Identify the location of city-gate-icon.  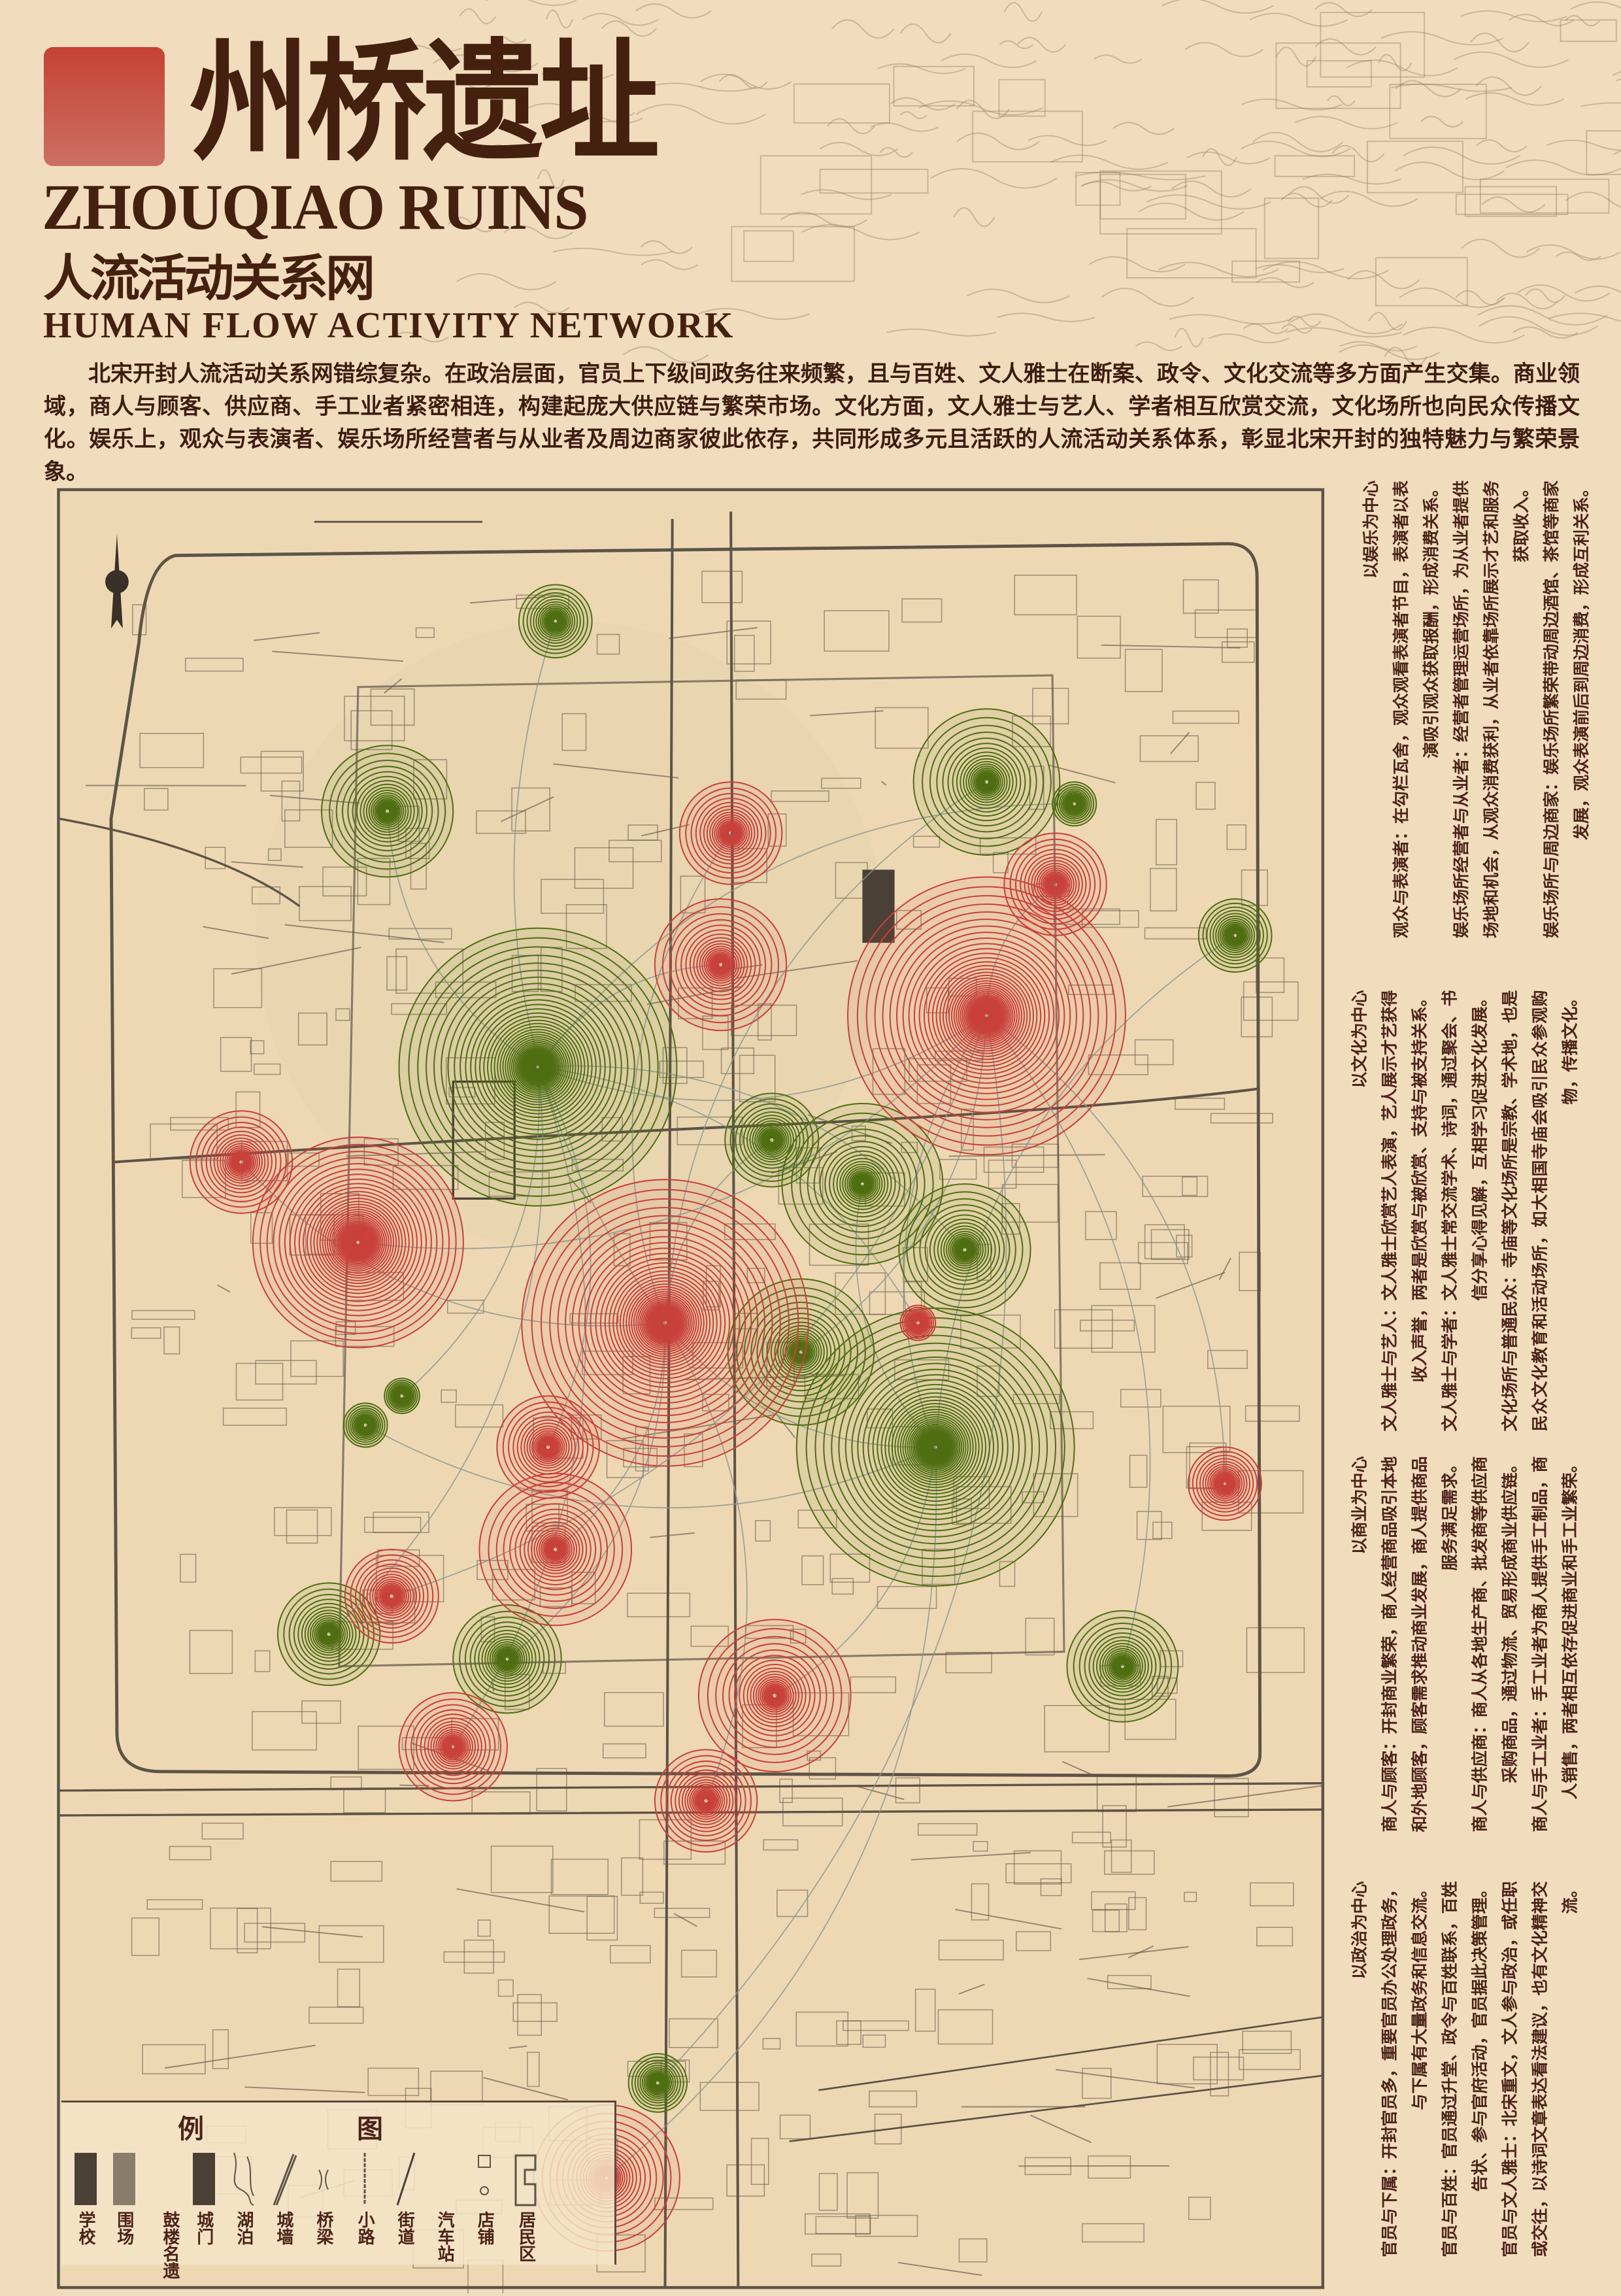
(204, 2179).